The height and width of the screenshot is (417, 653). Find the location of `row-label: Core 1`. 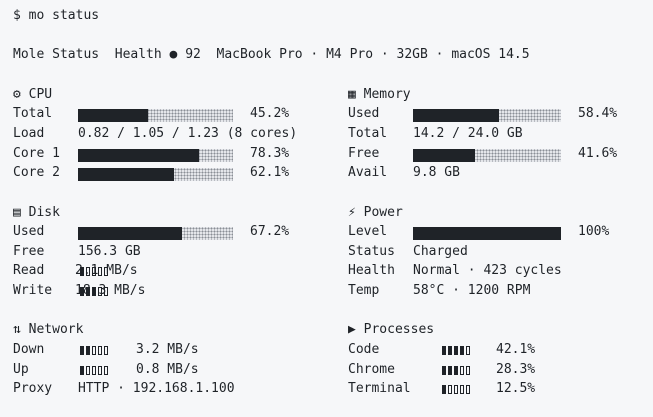

row-label: Core 1 is located at coordinates (36, 153).